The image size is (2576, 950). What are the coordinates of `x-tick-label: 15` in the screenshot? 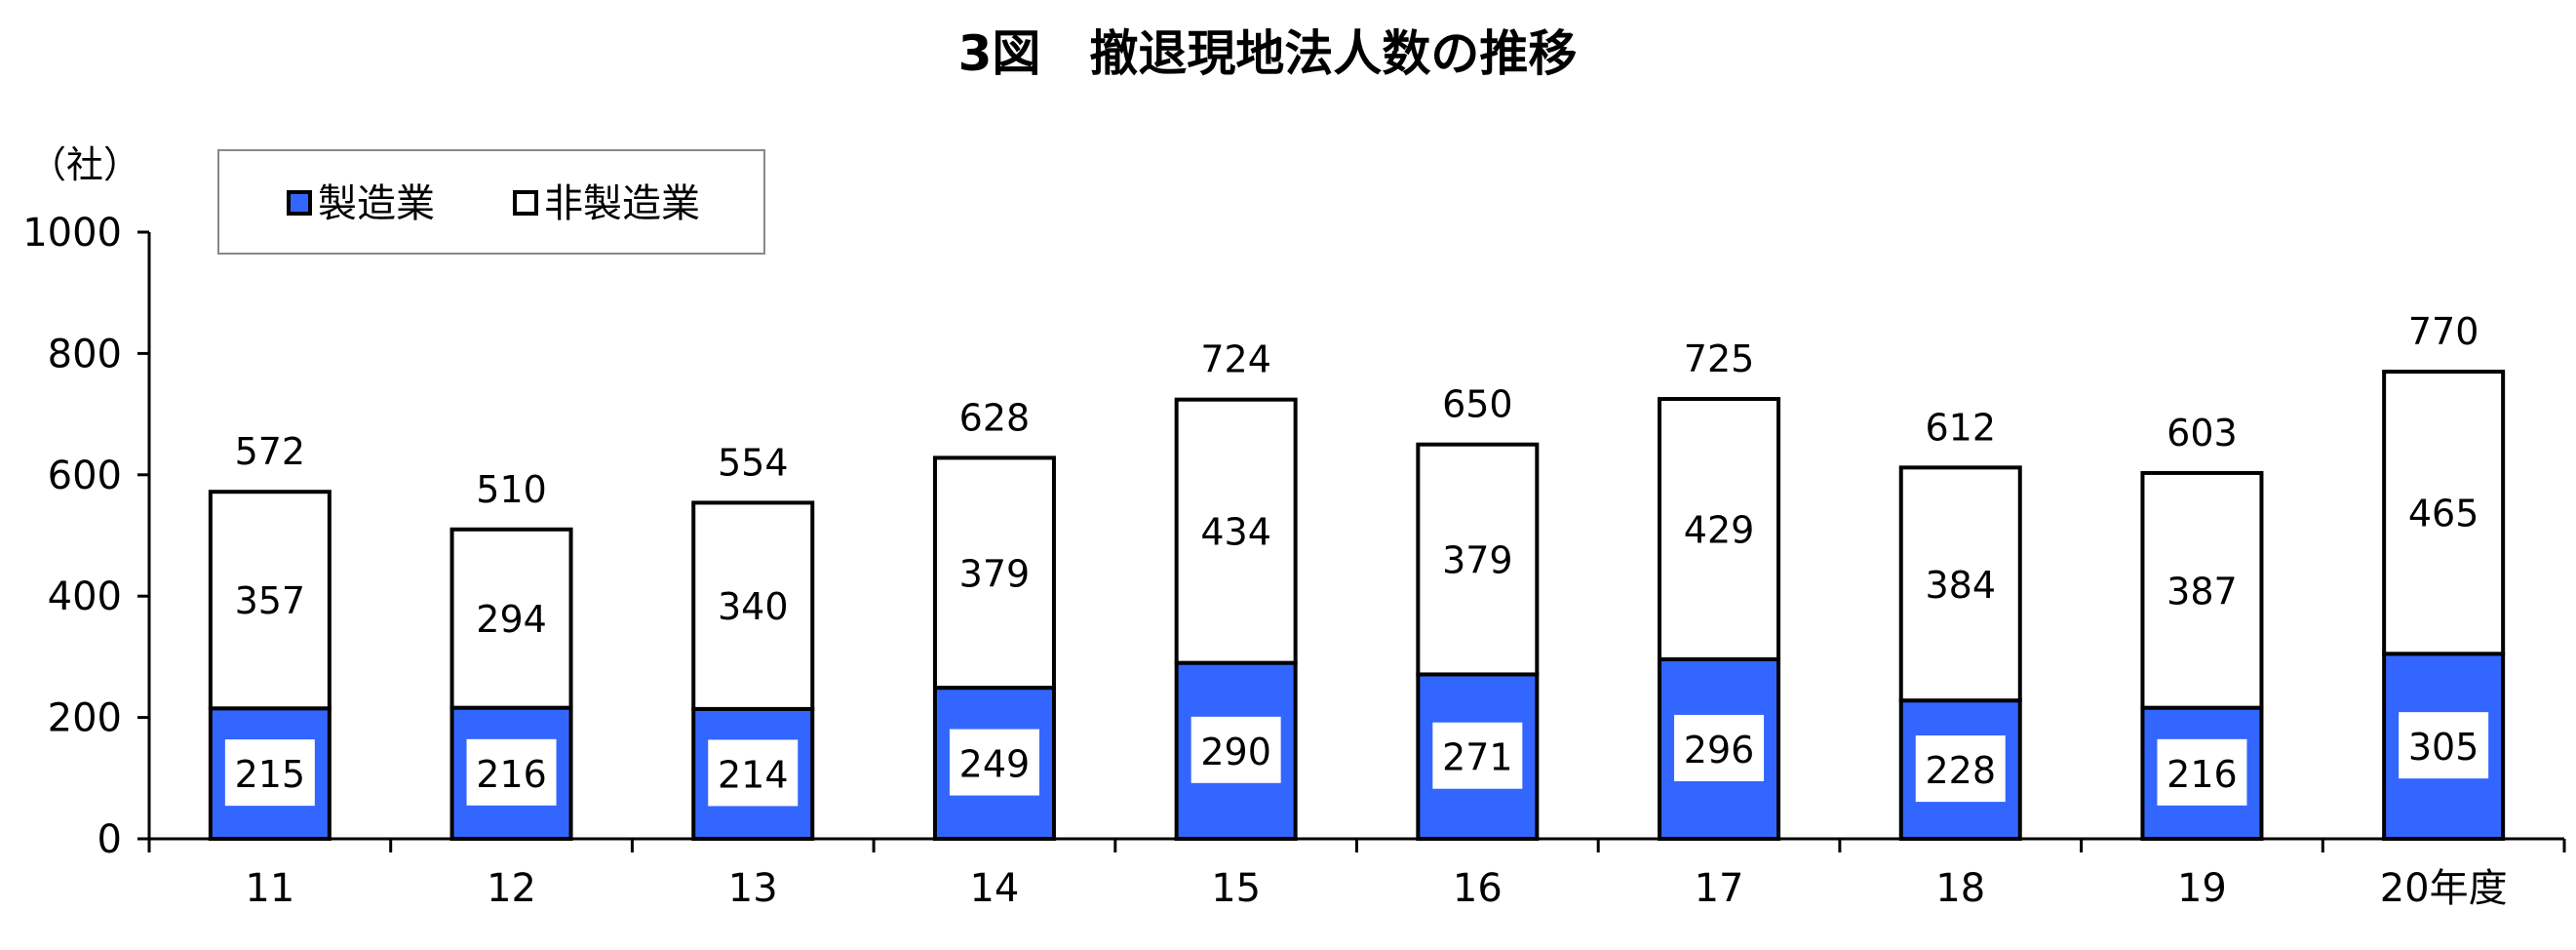 It's located at (1236, 888).